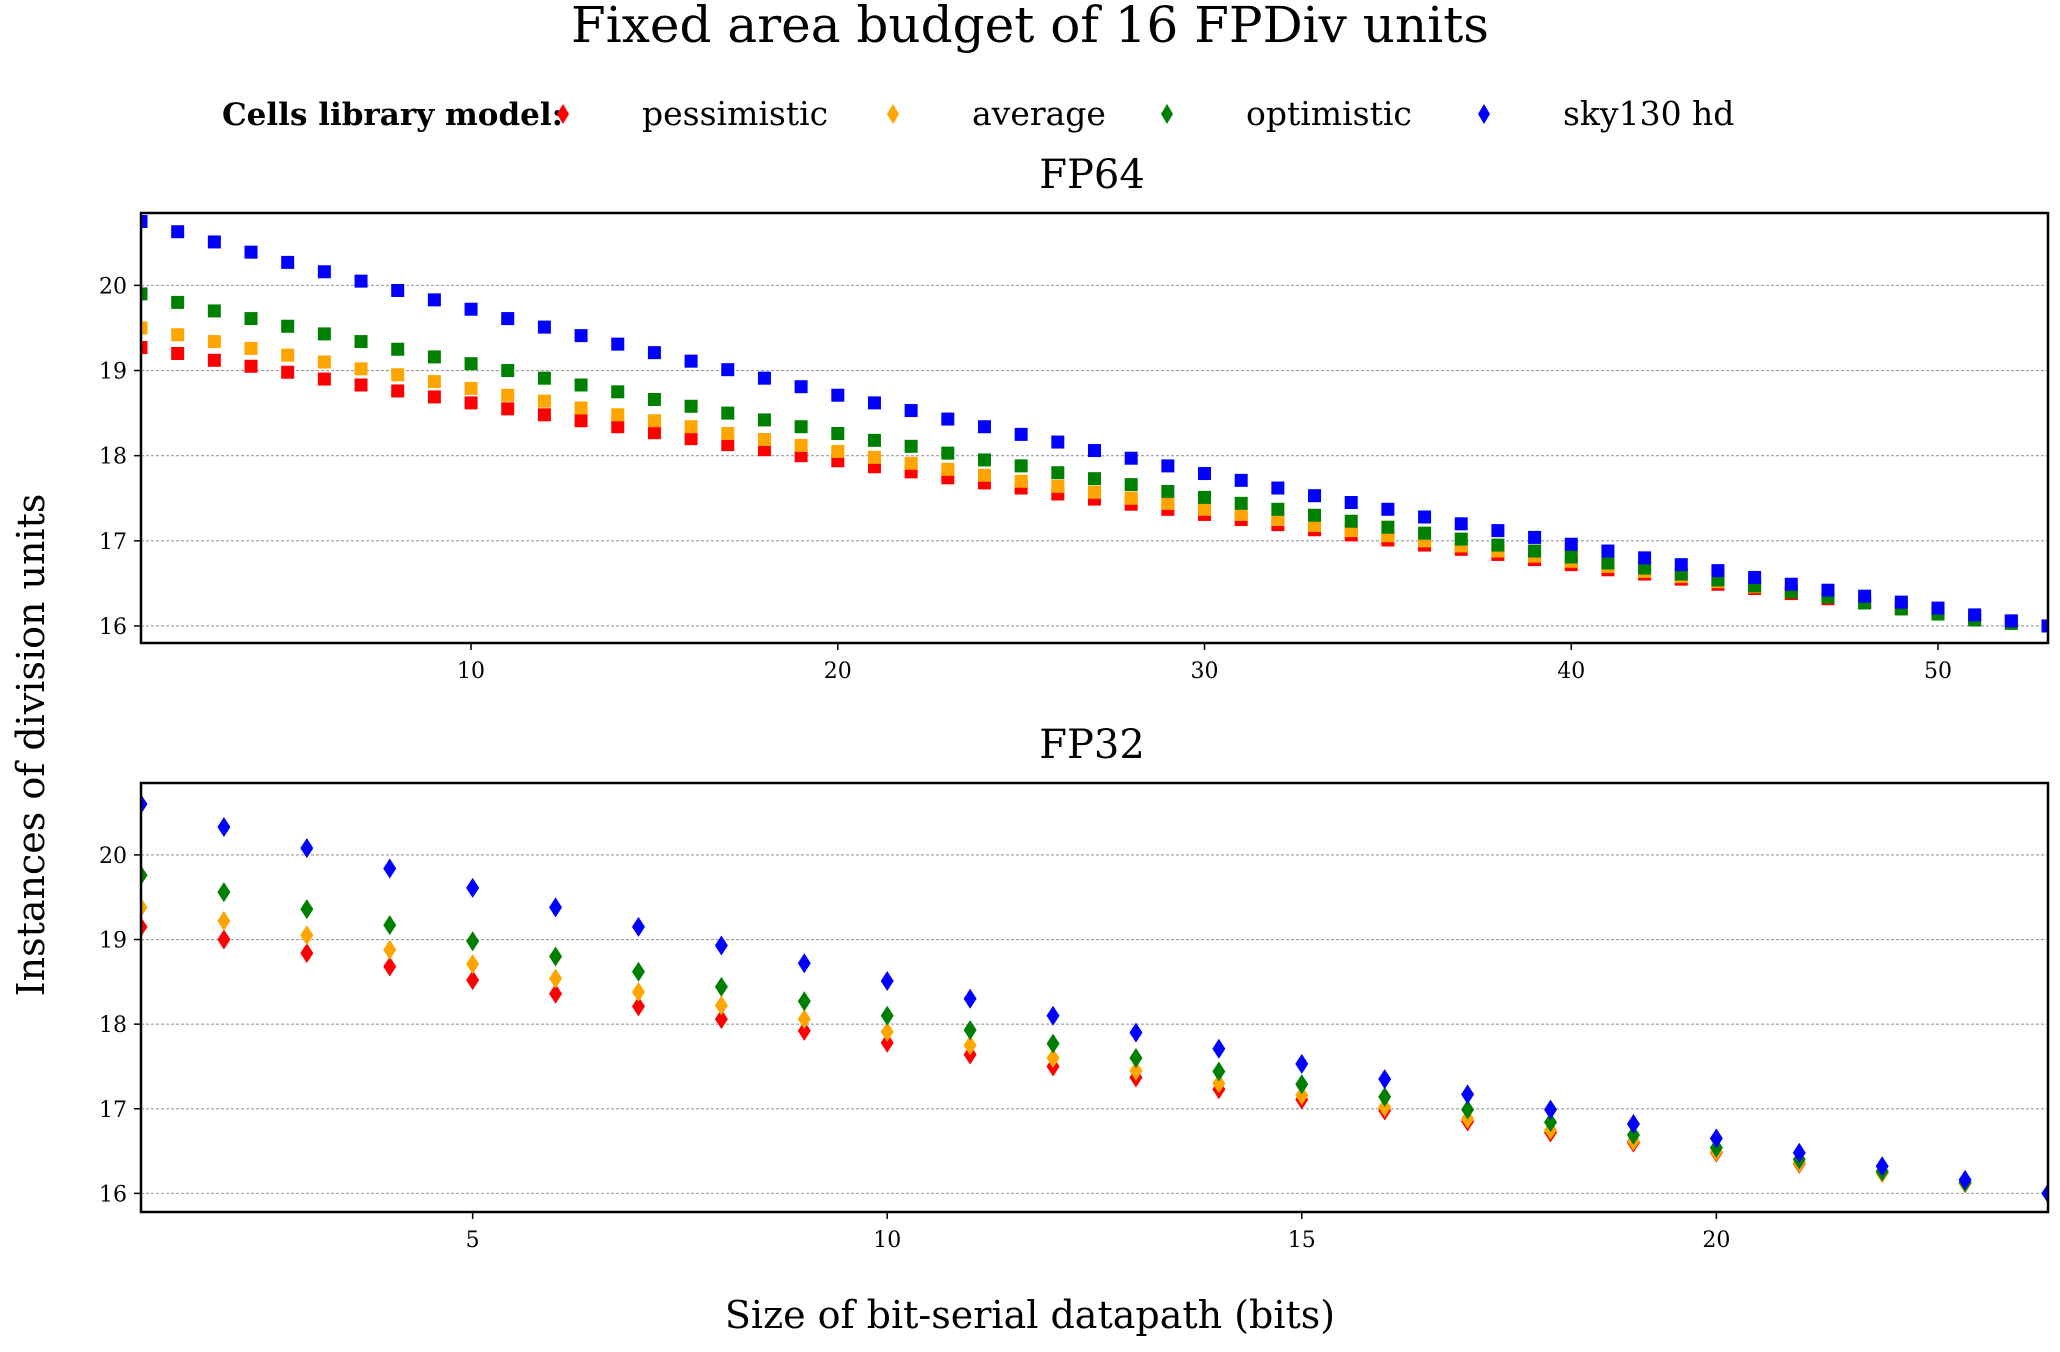 This screenshot has height=1352, width=2060. I want to click on legend-item-pessimistic: pessimistic, so click(692, 113).